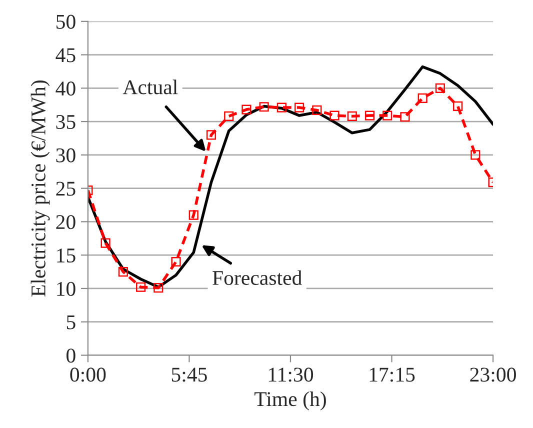 This screenshot has width=533, height=428. I want to click on y-tick-label: 0, so click(71, 355).